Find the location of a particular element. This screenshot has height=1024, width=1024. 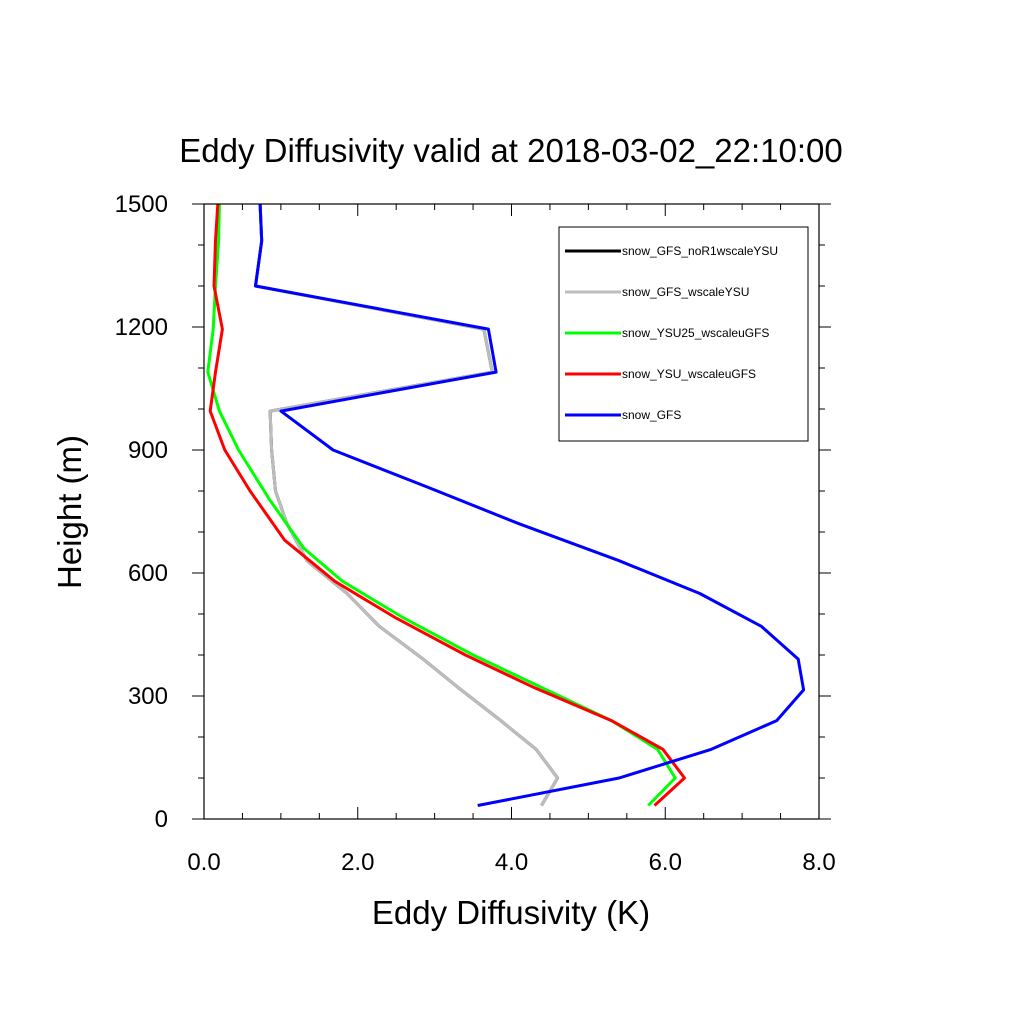

legend-label-1: snow_GFS_noR1wscaleYSU is located at coordinates (700, 251).